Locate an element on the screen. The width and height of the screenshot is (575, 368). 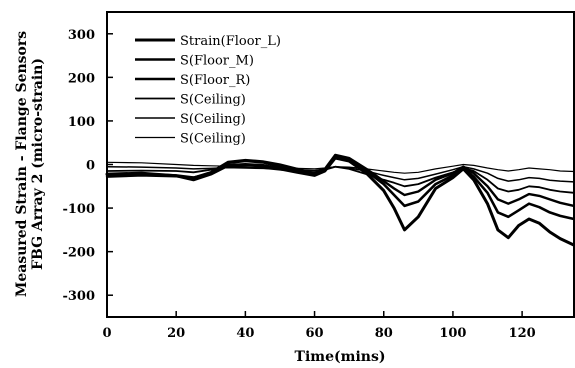
x-tick-label: 100 is located at coordinates (452, 333).